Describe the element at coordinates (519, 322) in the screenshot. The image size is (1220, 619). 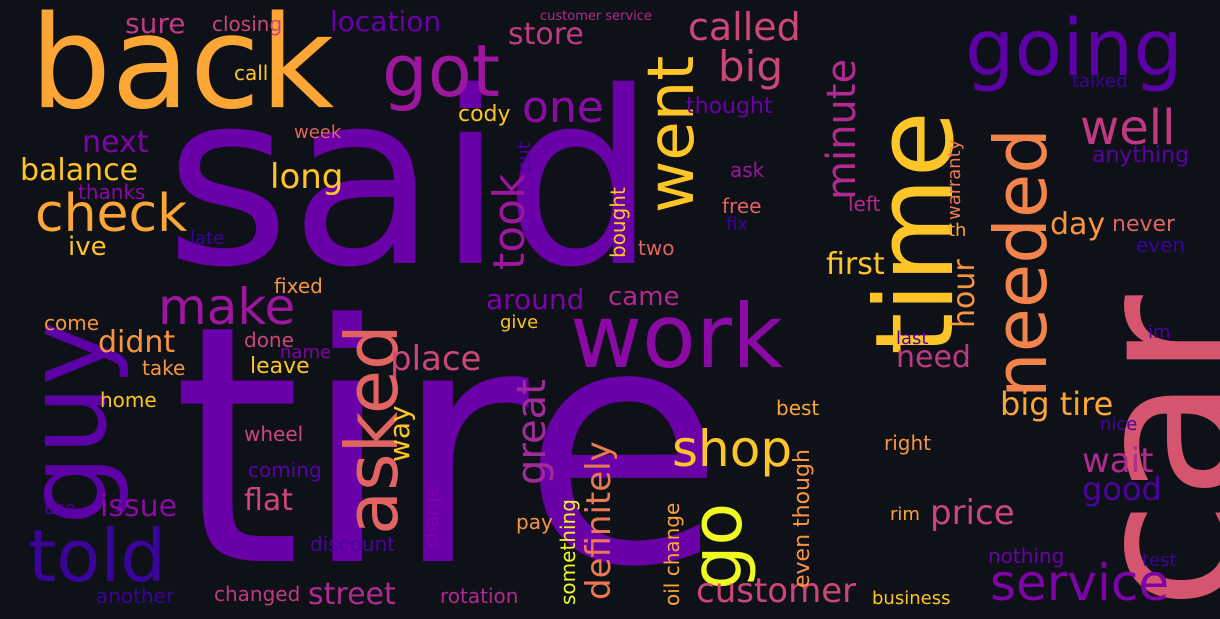
I see `word-give: give` at that location.